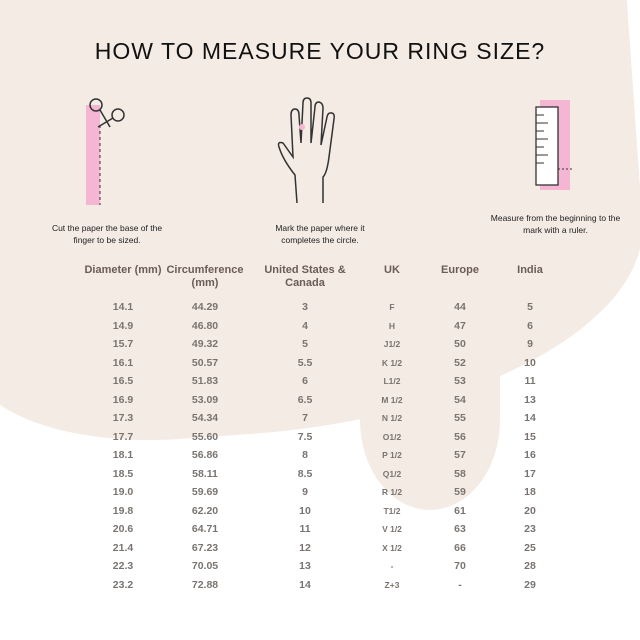 The image size is (640, 640). I want to click on table-cell: 64.71, so click(205, 529).